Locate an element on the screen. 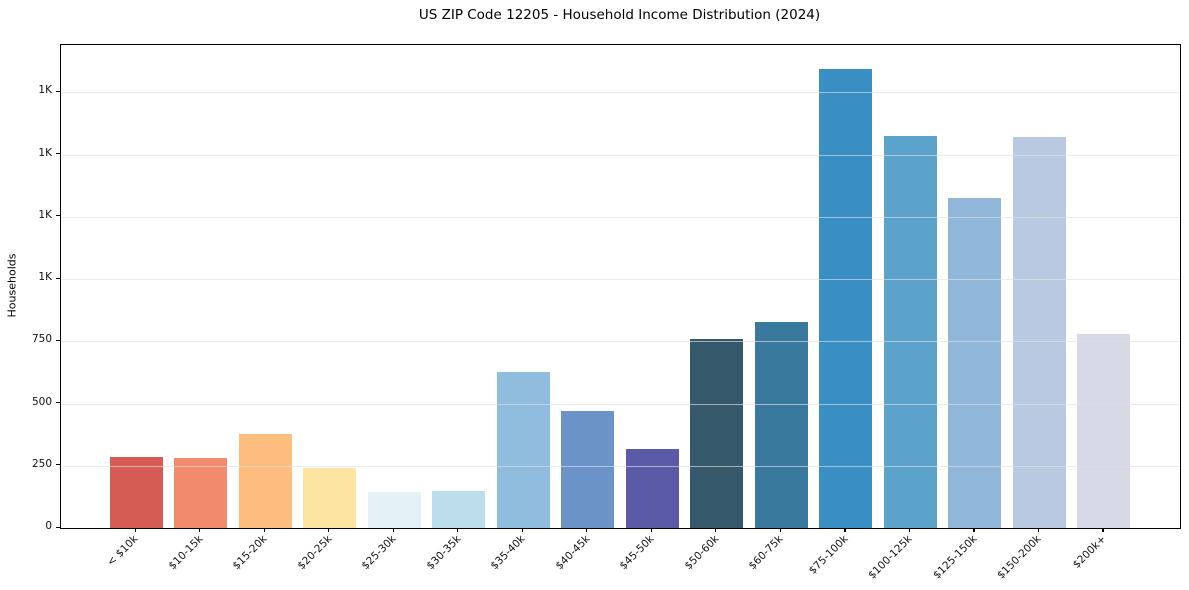 The height and width of the screenshot is (590, 1189). y-tick-label: 250 is located at coordinates (41, 463).